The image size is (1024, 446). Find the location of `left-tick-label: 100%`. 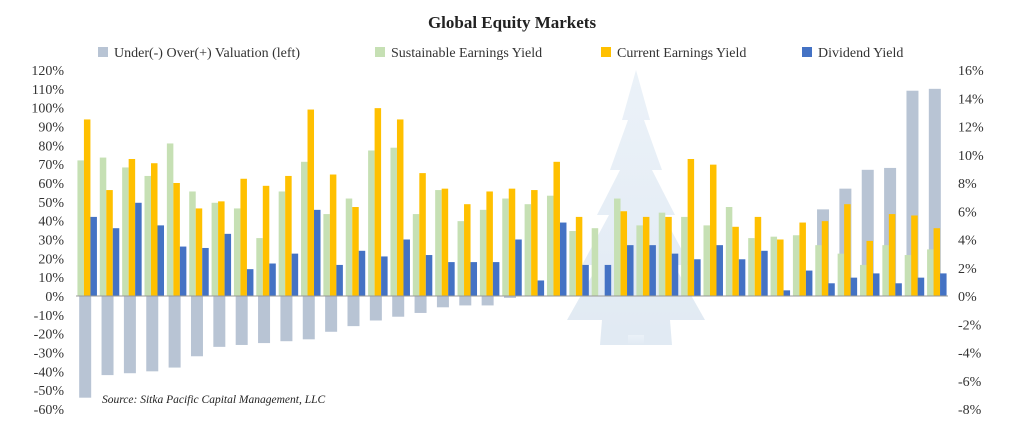

left-tick-label: 100% is located at coordinates (47, 109).